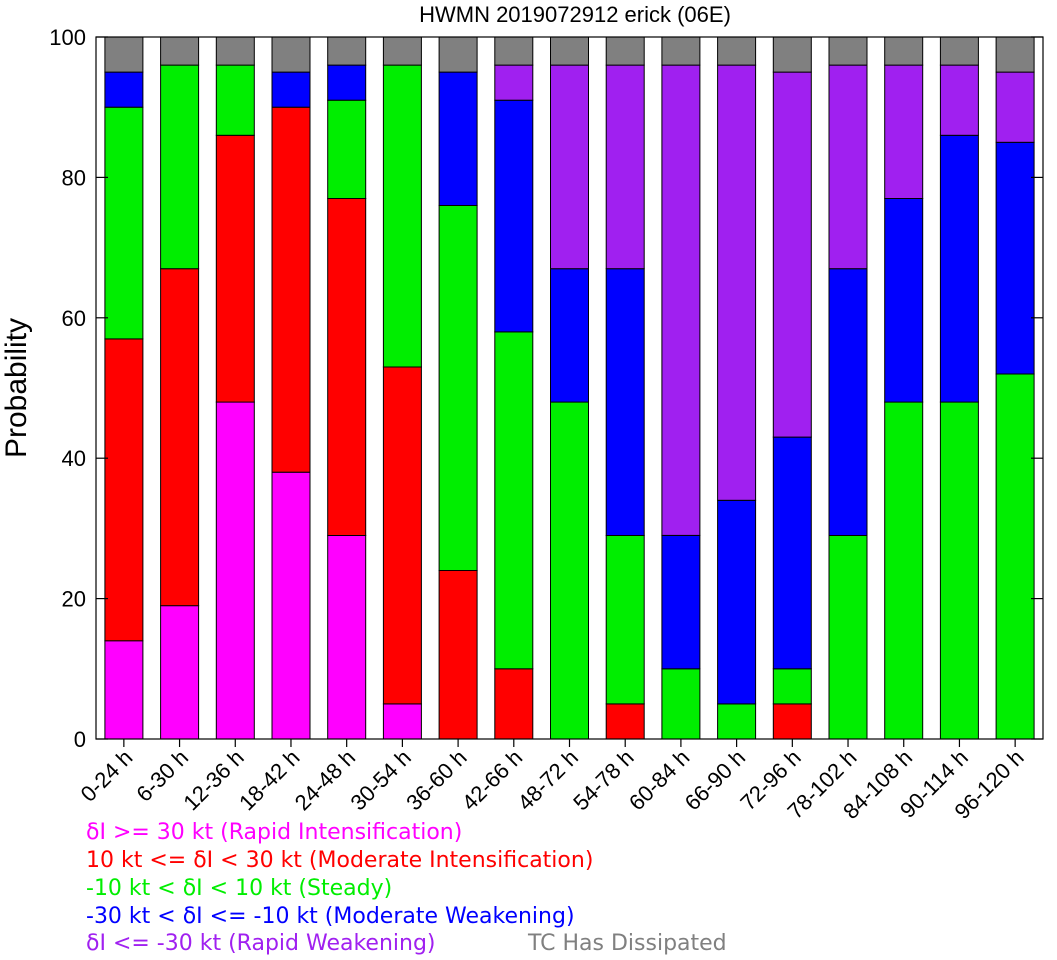  Describe the element at coordinates (458, 138) in the screenshot. I see `bar-segment-36-60h-s3` at that location.